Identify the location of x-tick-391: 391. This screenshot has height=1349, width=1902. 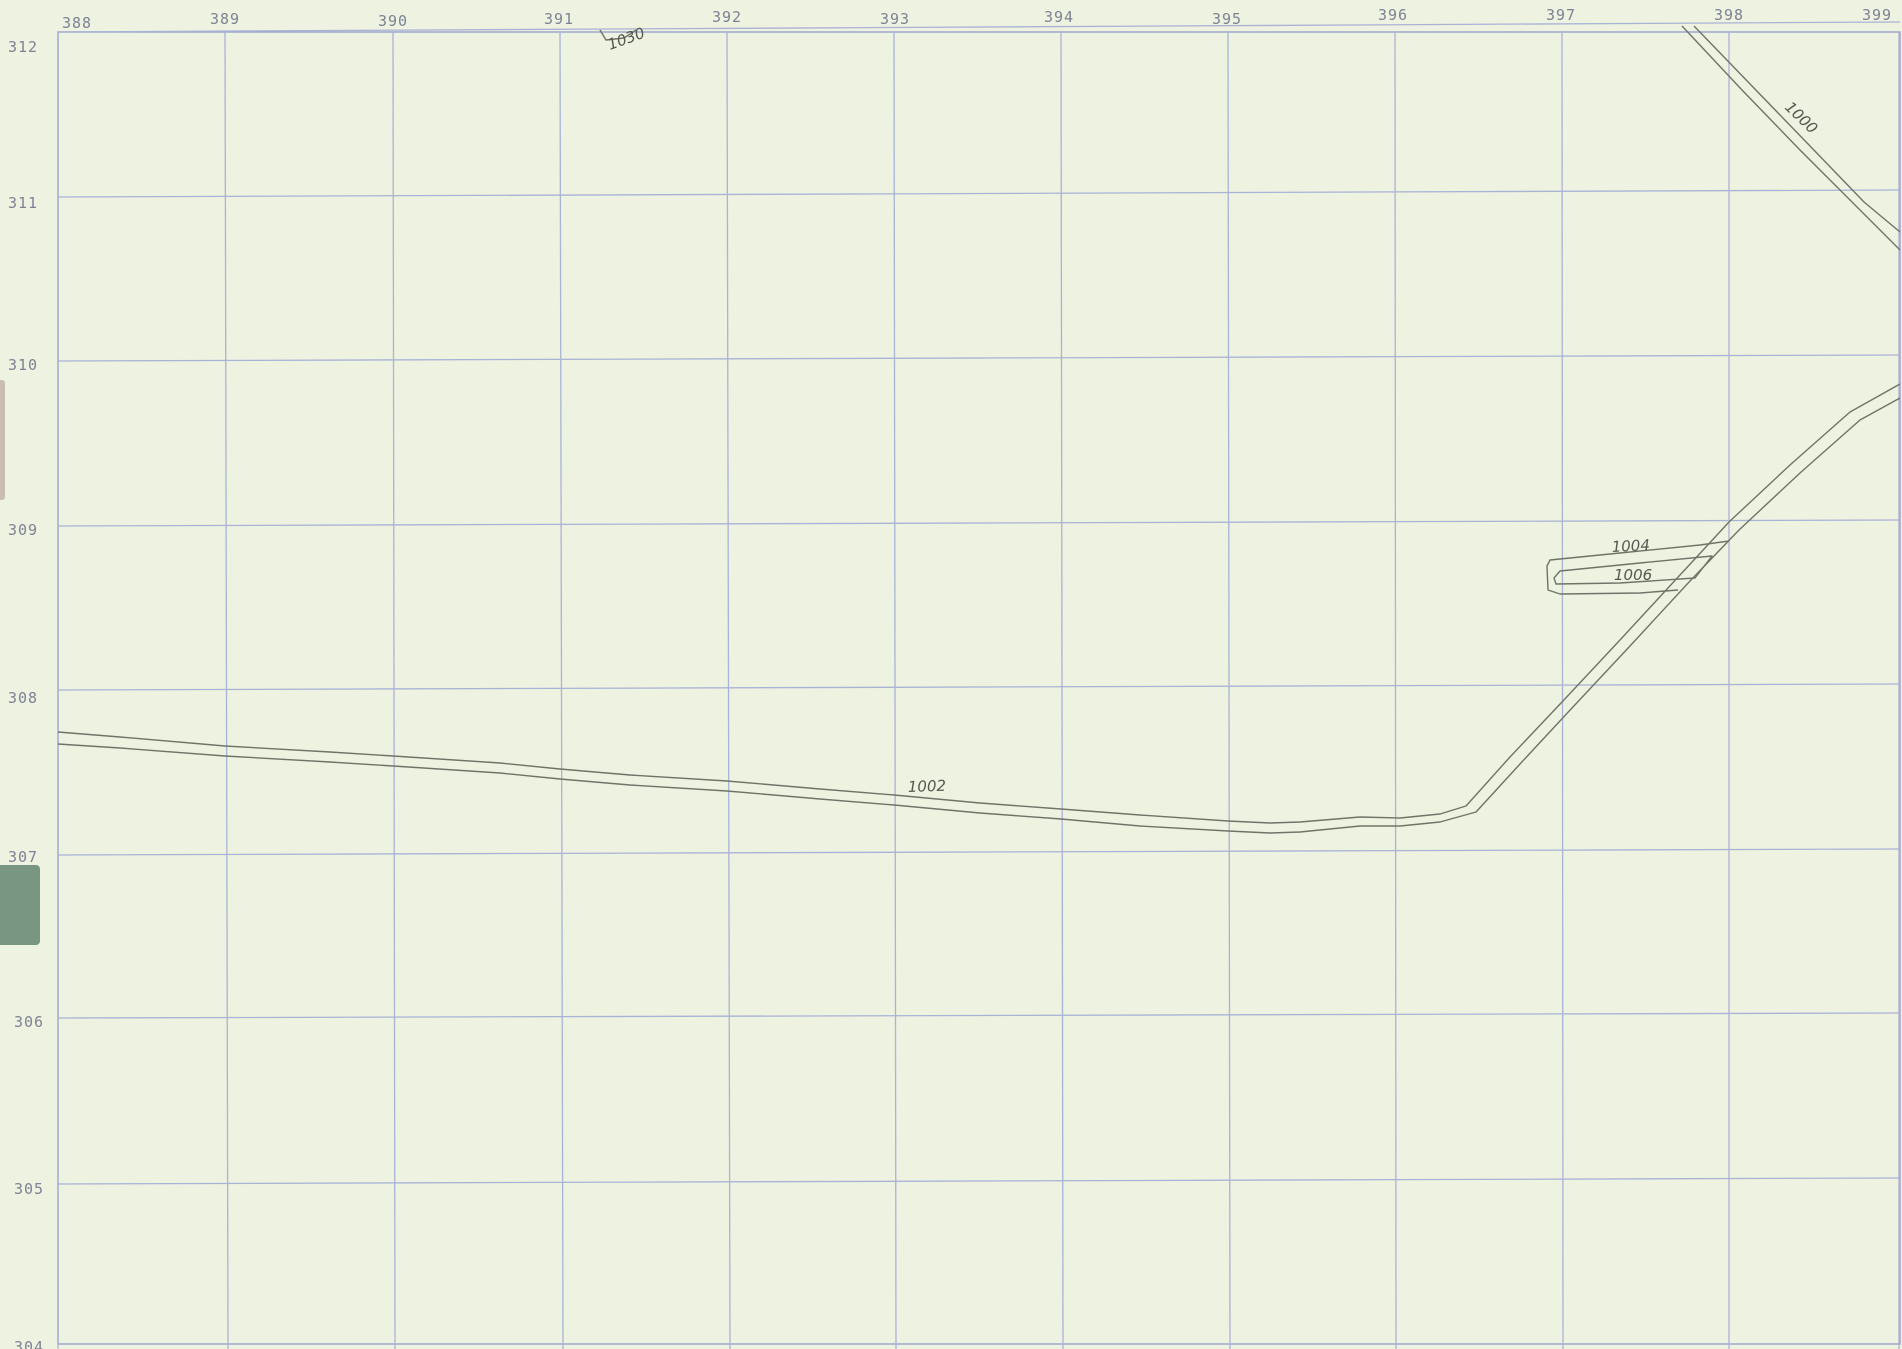
(559, 19).